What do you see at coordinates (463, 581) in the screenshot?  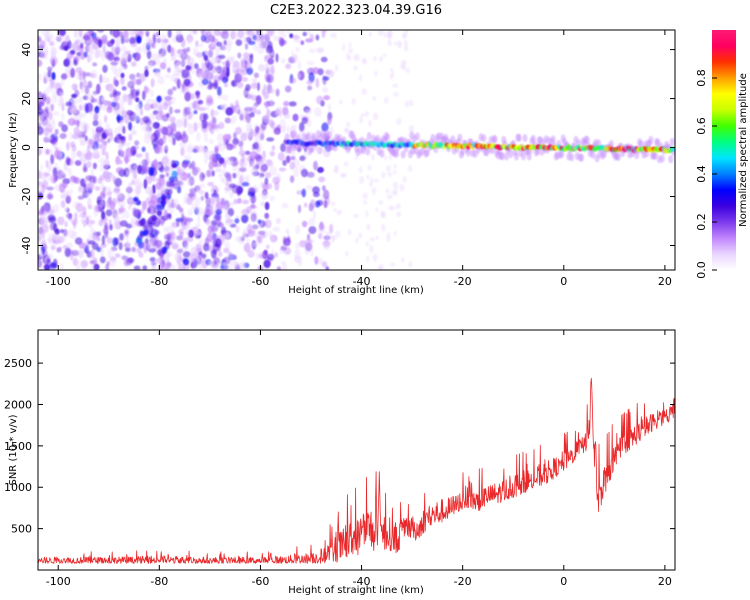 I see `snr-x-tick-label: -20` at bounding box center [463, 581].